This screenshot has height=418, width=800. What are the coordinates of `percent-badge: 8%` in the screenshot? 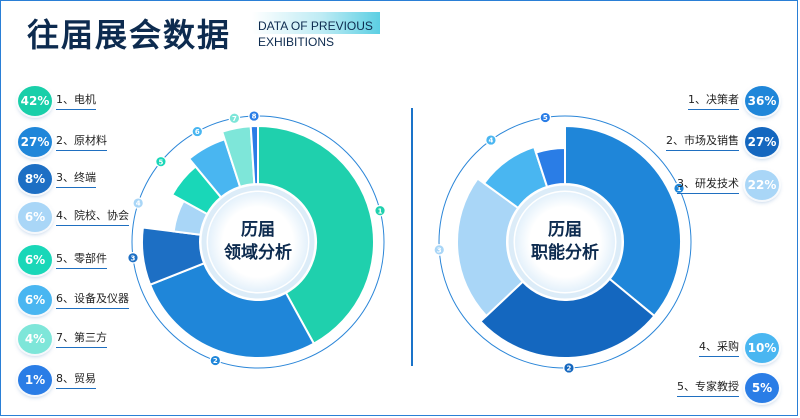 It's located at (35, 179).